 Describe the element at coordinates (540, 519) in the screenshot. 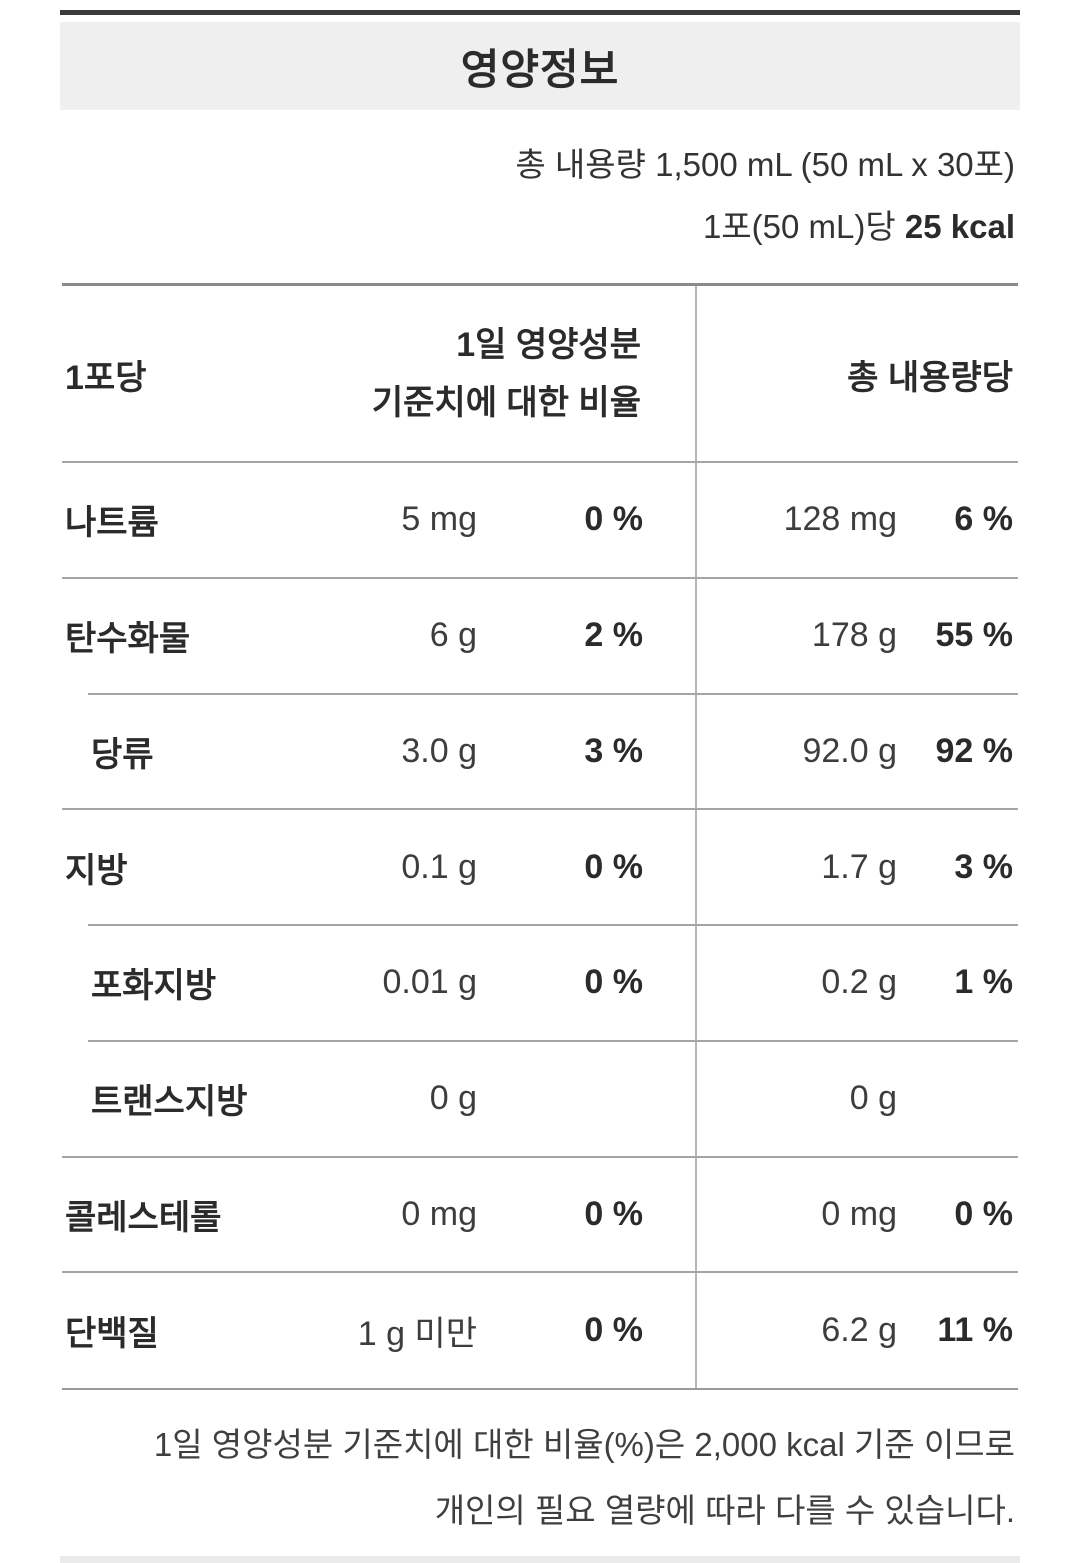

I see `table-row: 나트륨 5 mg 0 % 128 mg 6 %` at that location.